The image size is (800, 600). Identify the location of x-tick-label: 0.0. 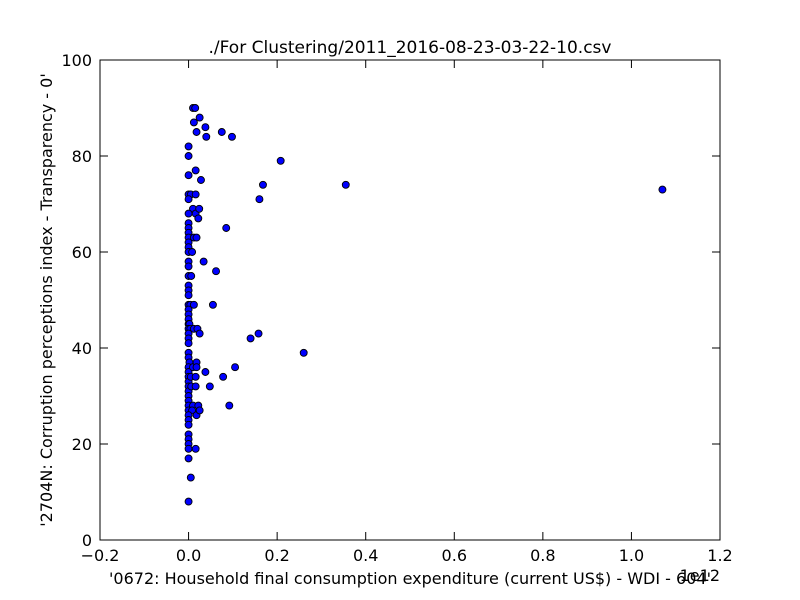
(188, 555).